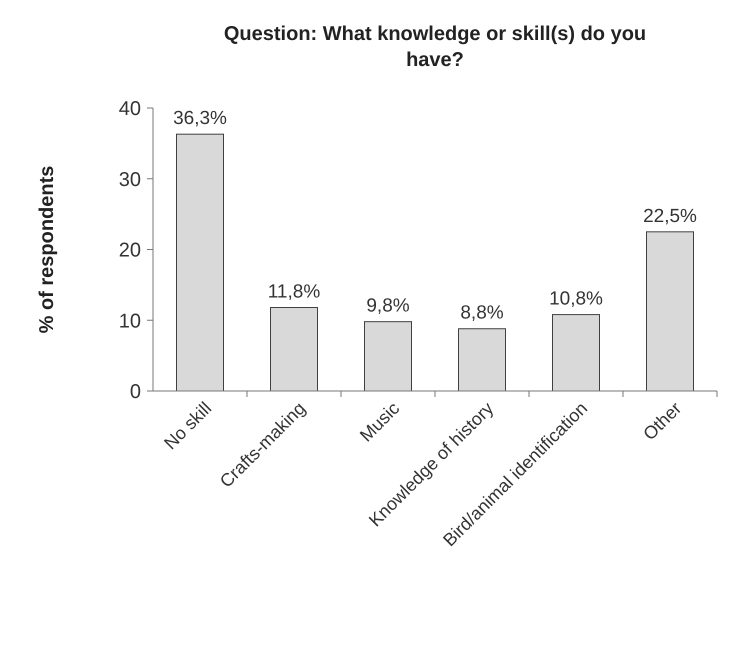  What do you see at coordinates (200, 119) in the screenshot?
I see `data-label: 36,3%` at bounding box center [200, 119].